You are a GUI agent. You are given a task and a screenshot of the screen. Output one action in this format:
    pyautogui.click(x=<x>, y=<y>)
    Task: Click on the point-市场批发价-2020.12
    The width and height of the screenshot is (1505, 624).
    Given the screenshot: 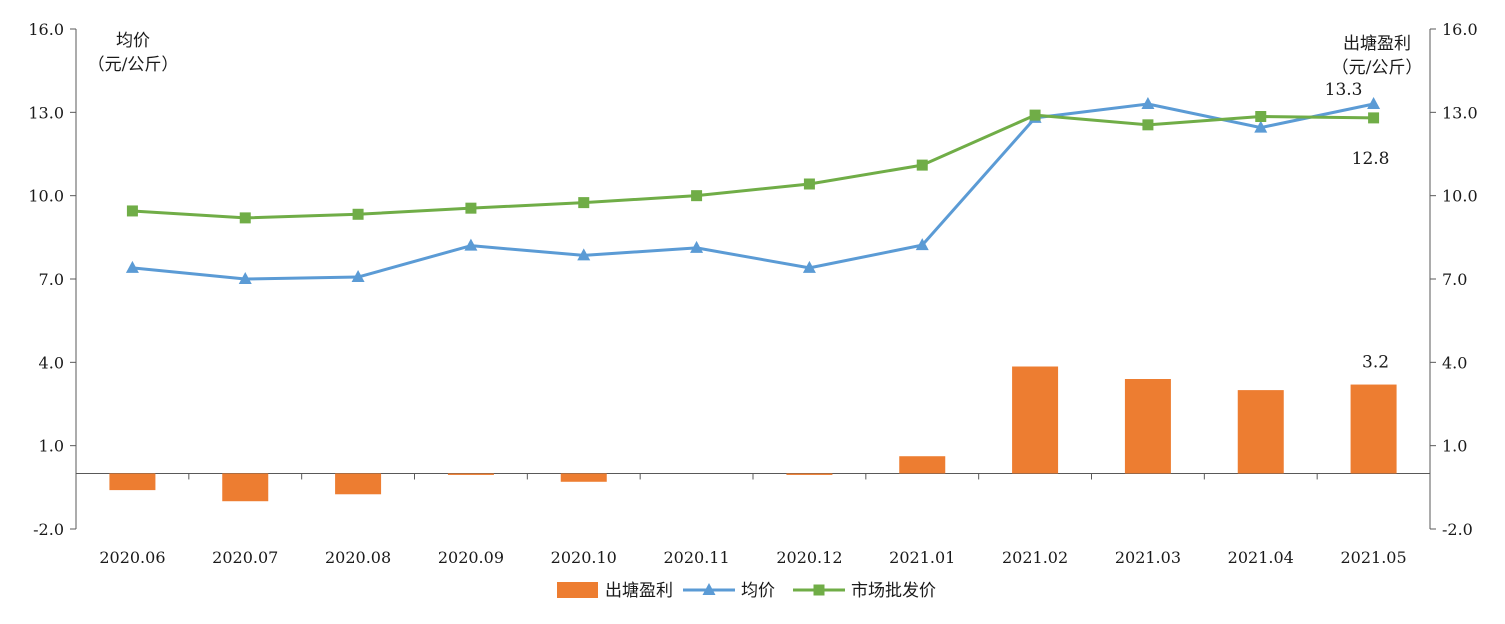 What is the action you would take?
    pyautogui.click(x=809, y=184)
    